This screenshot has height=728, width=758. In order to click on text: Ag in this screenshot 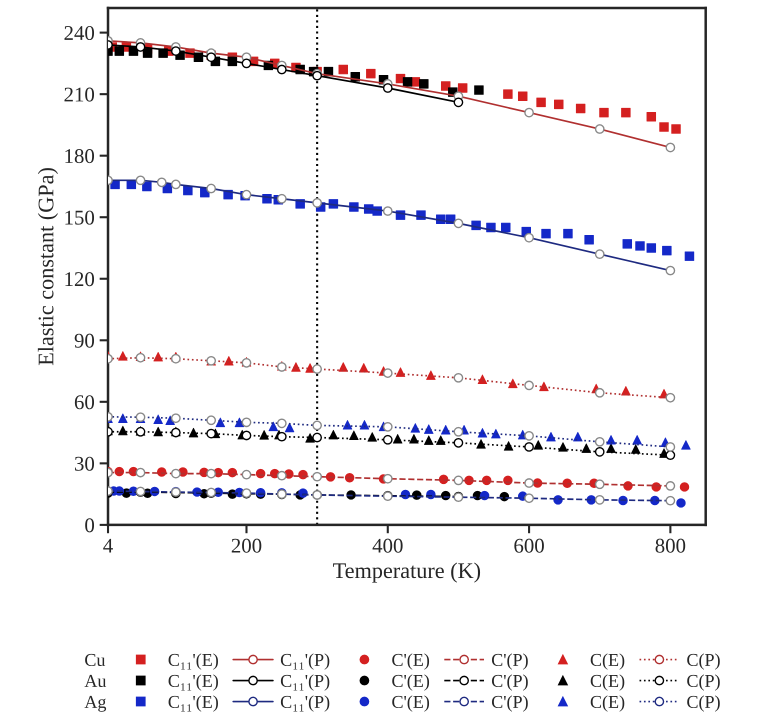, I will do `click(95, 704)`.